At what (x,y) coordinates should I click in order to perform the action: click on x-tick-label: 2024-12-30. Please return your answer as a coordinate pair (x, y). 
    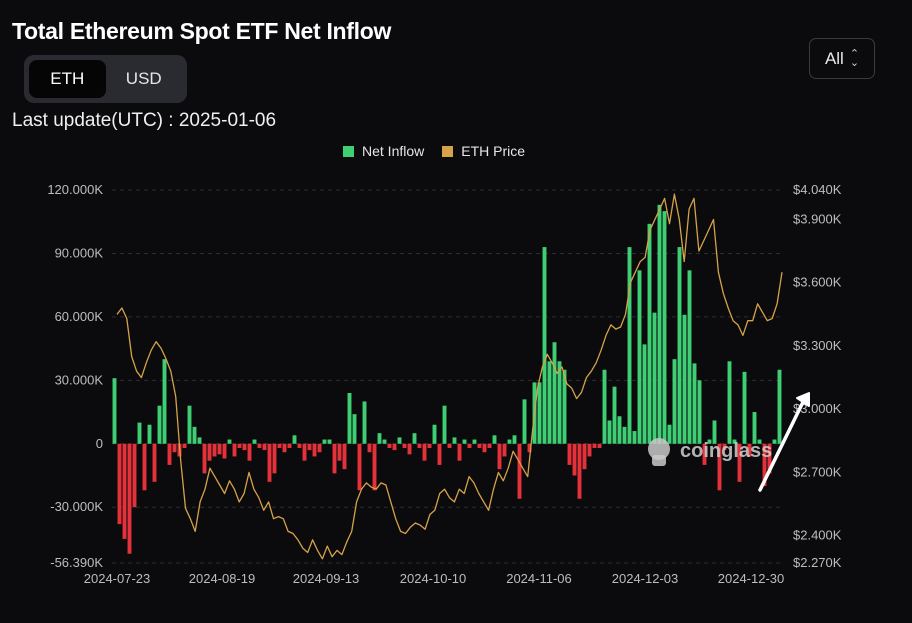
    Looking at the image, I should click on (751, 578).